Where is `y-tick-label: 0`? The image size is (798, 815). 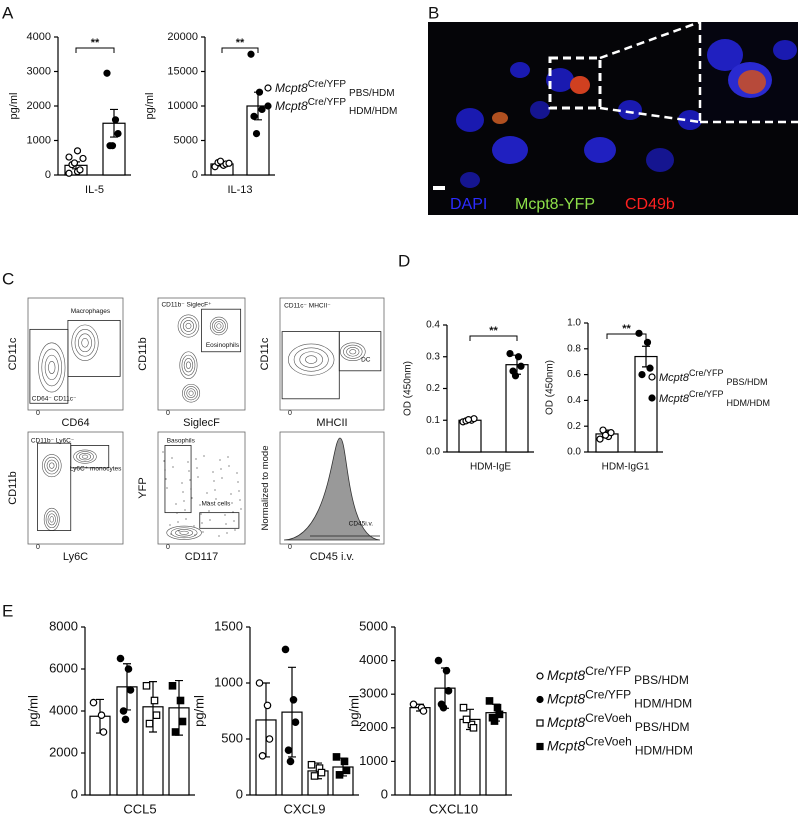 y-tick-label: 0 is located at coordinates (384, 793).